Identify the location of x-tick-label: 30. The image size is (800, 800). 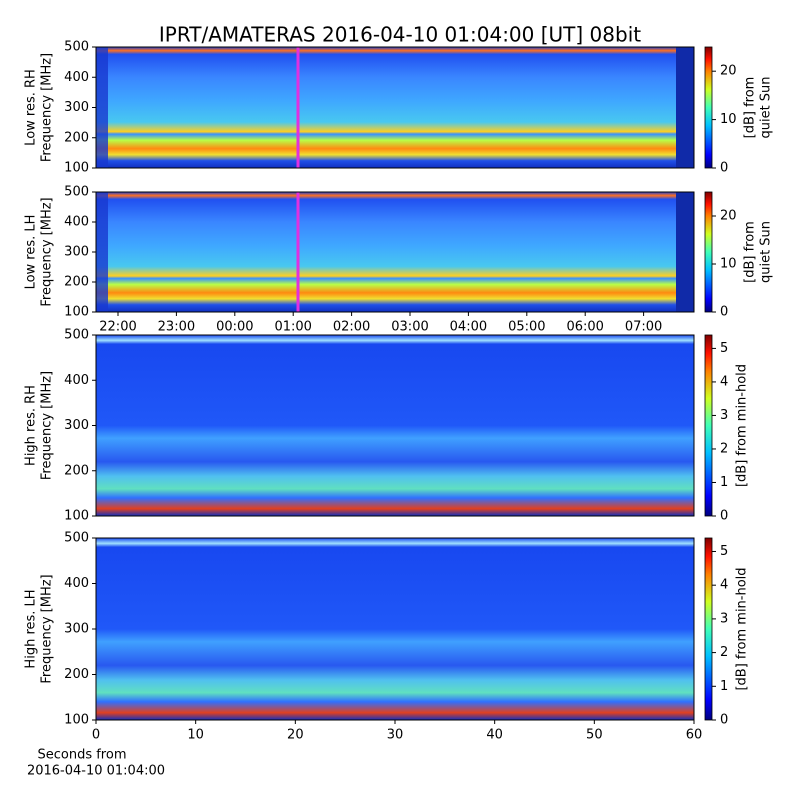
(395, 735).